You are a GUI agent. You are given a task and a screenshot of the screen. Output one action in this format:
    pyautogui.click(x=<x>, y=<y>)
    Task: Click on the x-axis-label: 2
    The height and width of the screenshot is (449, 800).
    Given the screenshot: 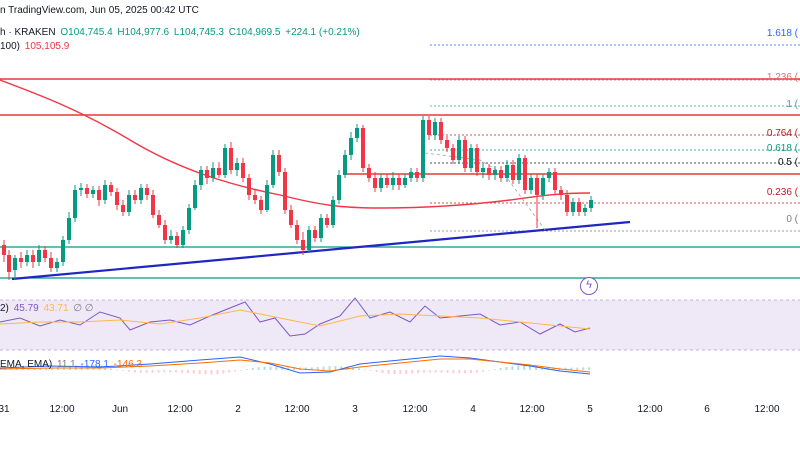 What is the action you would take?
    pyautogui.click(x=238, y=409)
    